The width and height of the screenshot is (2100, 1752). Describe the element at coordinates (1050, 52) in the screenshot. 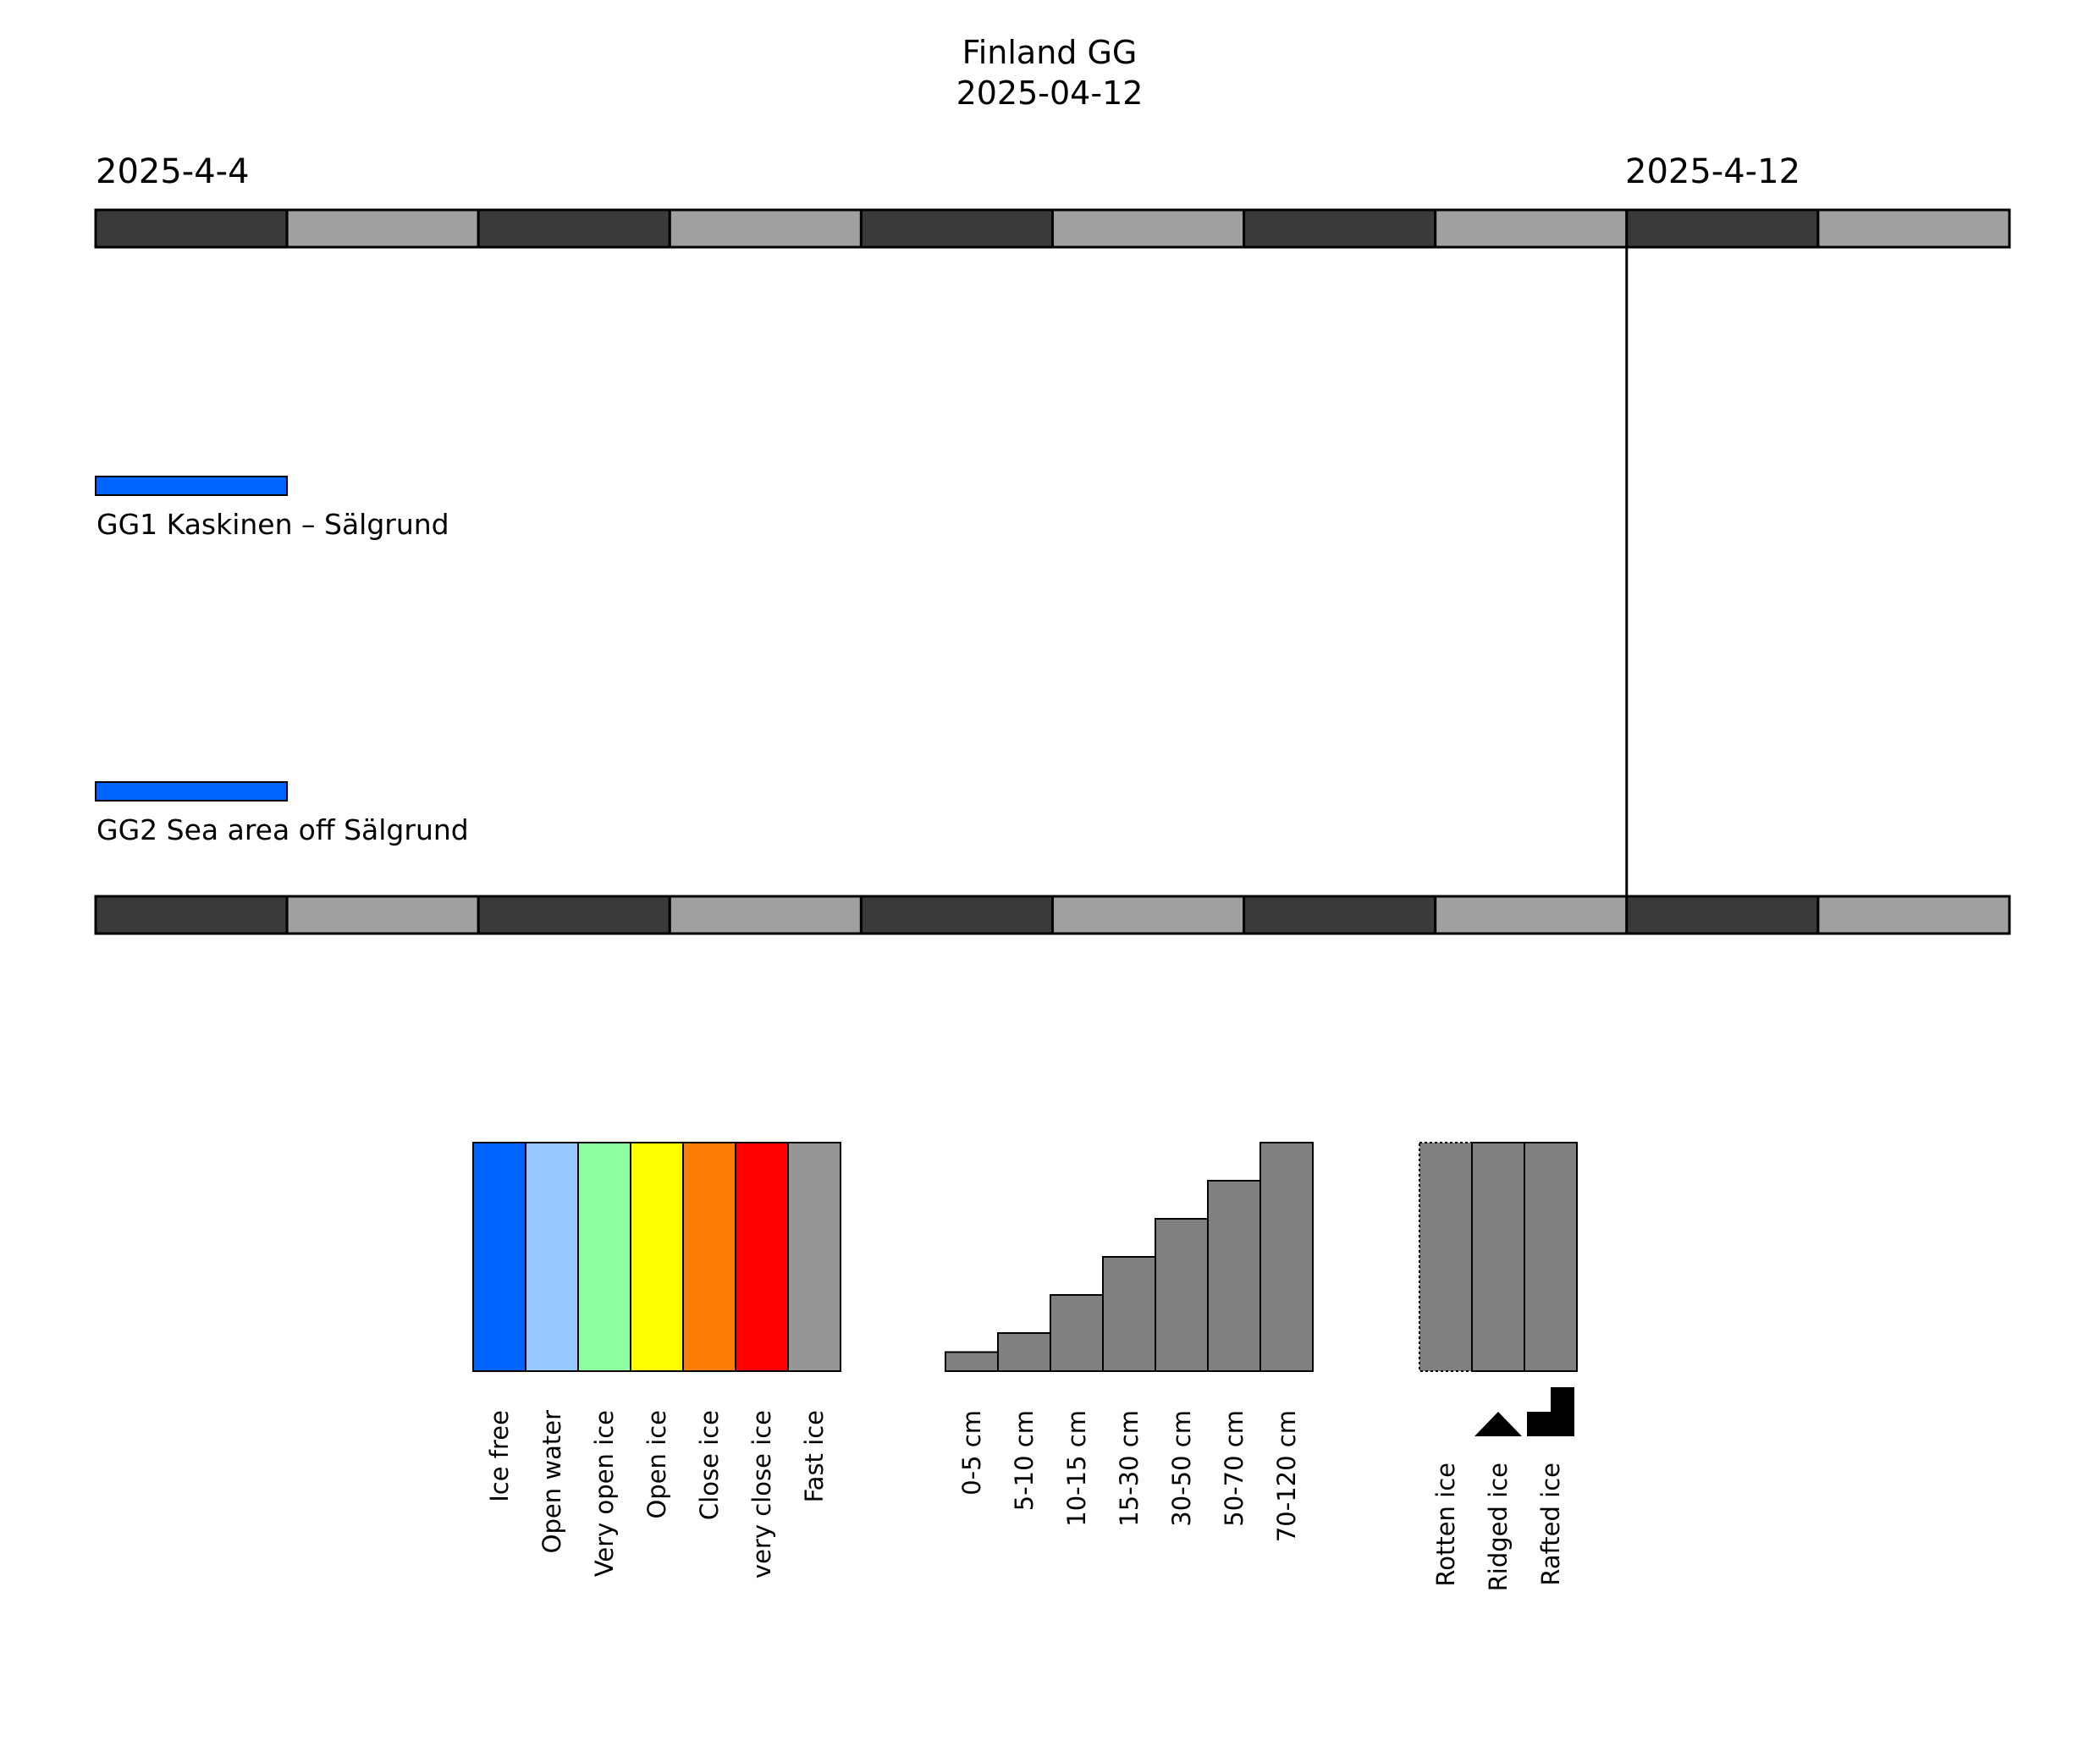

I see `chart-title: Finland GG` at that location.